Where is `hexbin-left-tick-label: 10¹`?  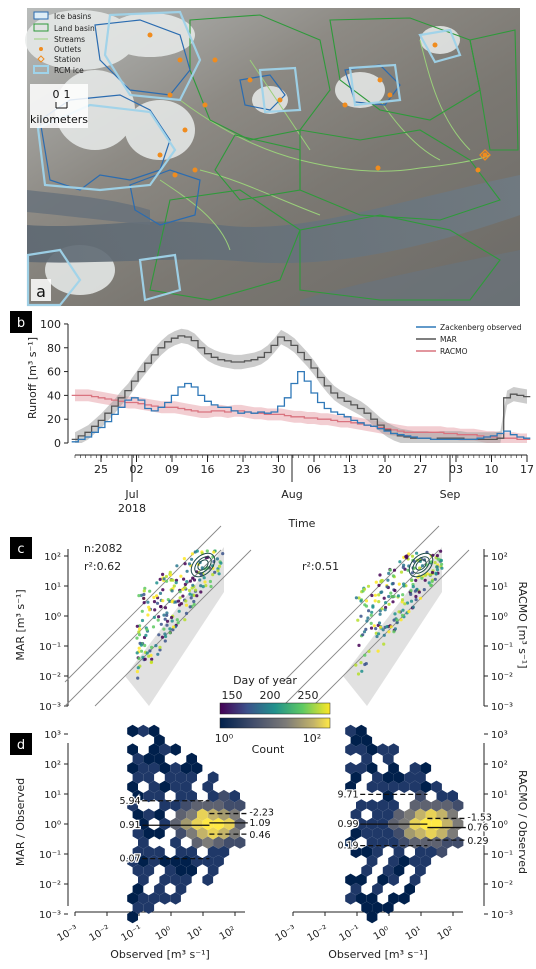
hexbin-left-tick-label: 10¹ is located at coordinates (52, 795).